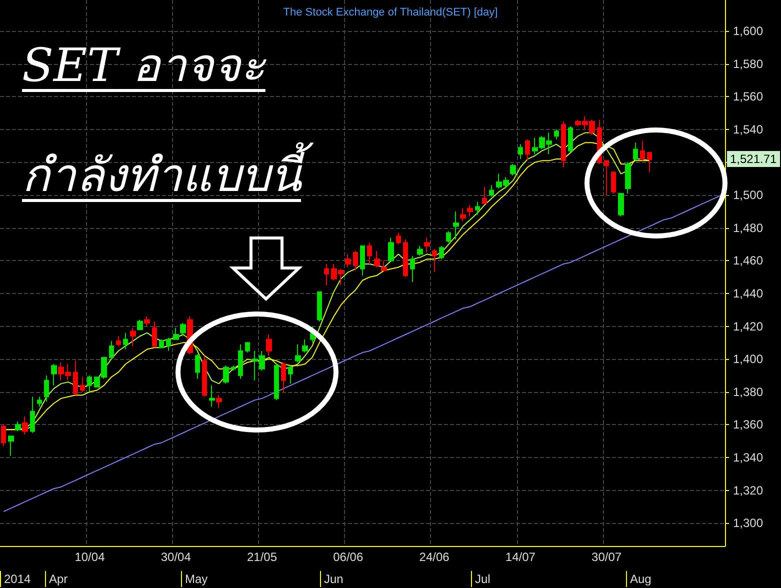  I want to click on x-tick-label: 10/04, so click(90, 557).